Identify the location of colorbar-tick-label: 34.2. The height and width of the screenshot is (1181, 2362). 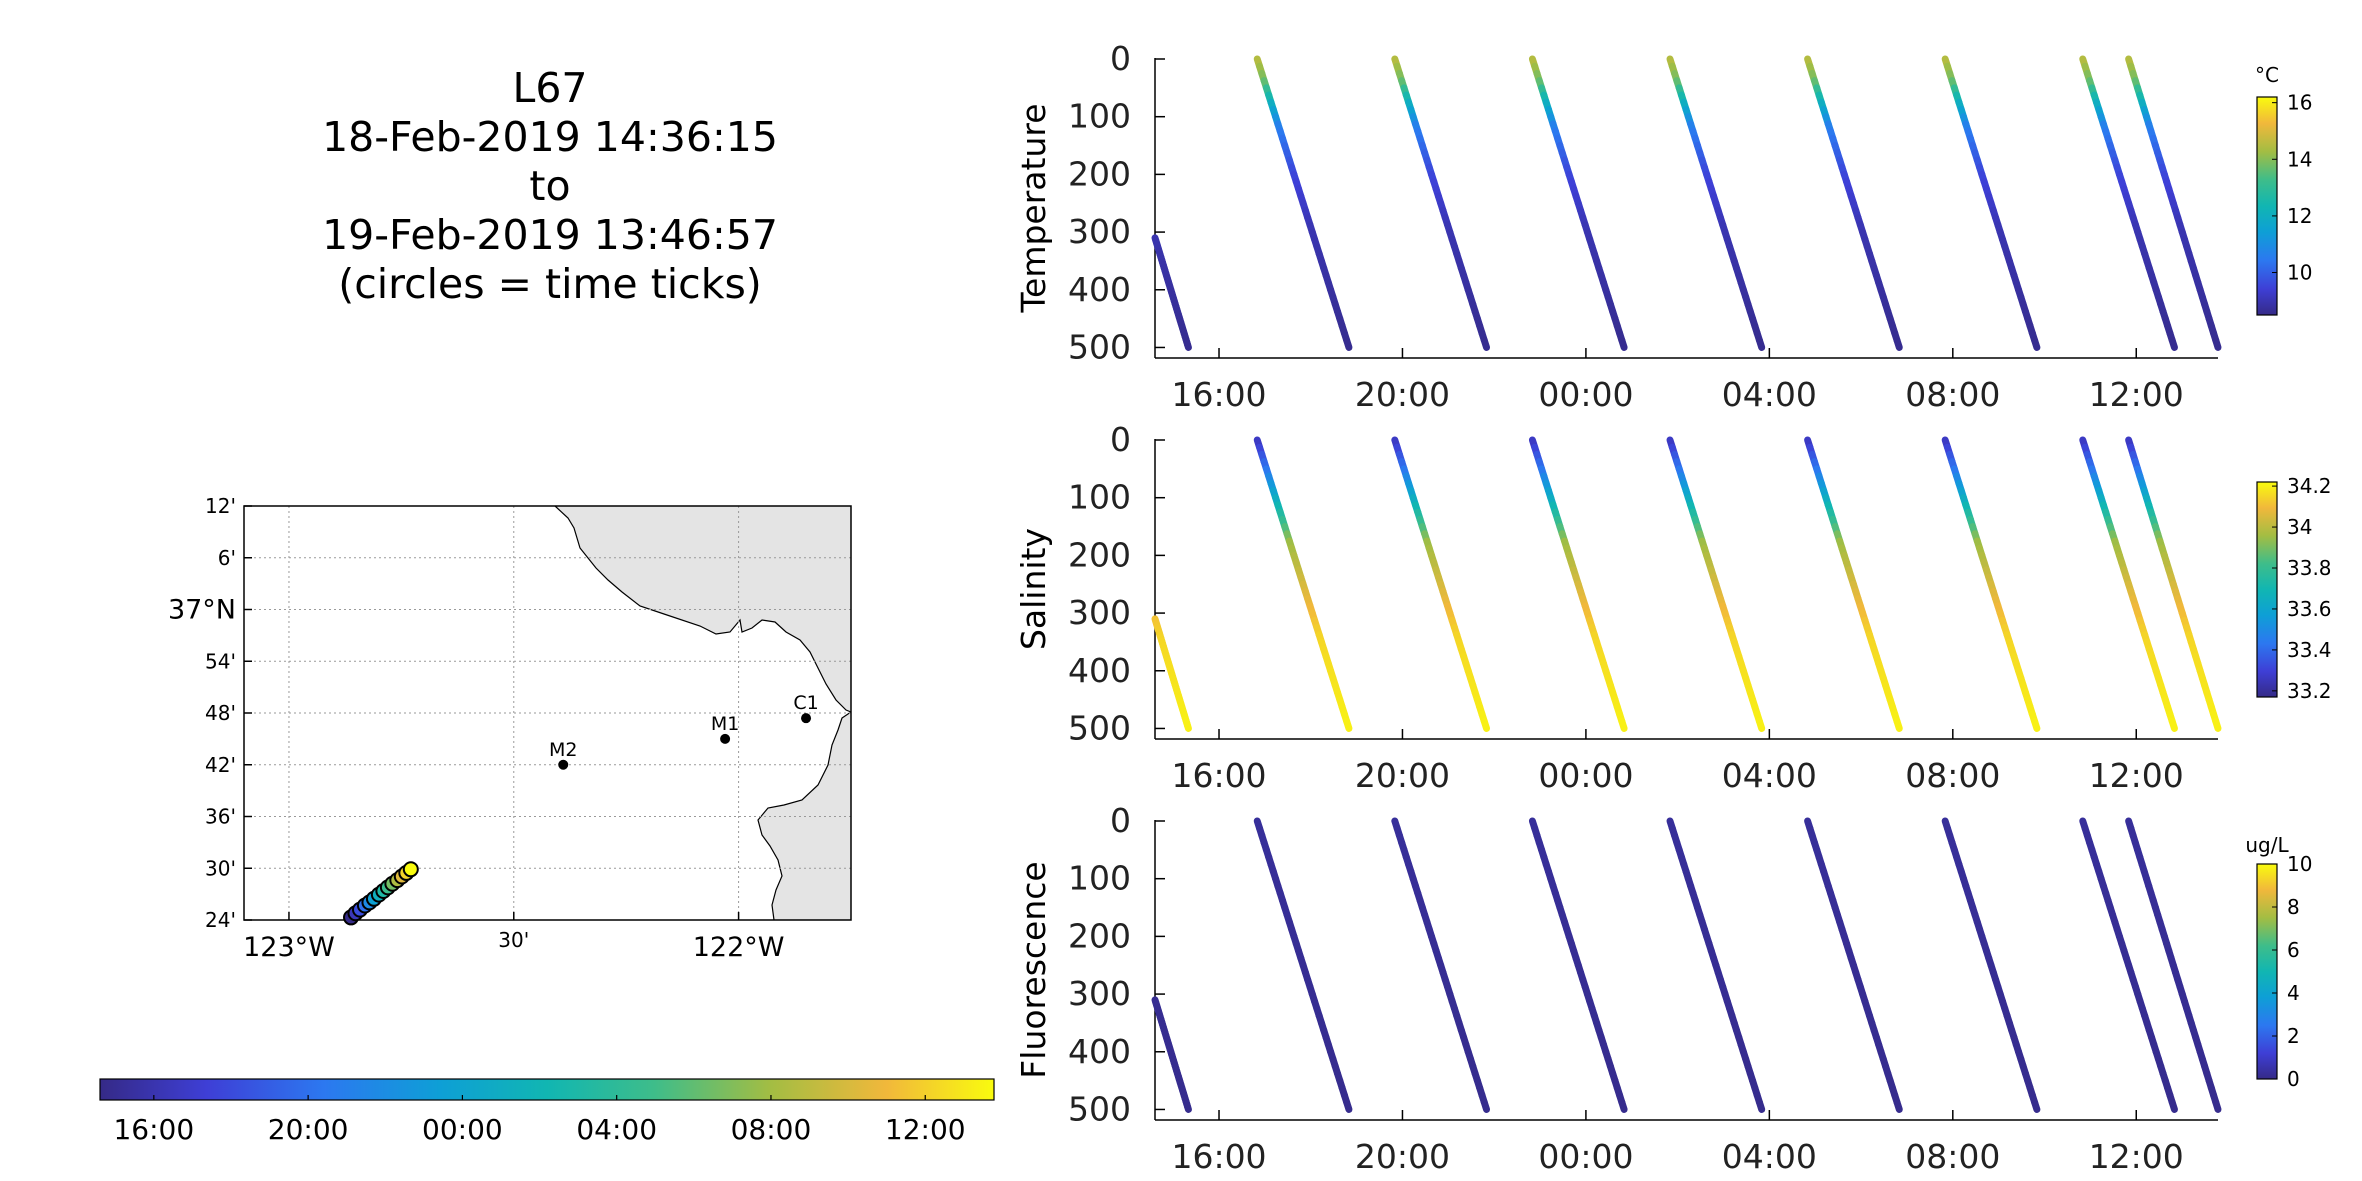
(2309, 486).